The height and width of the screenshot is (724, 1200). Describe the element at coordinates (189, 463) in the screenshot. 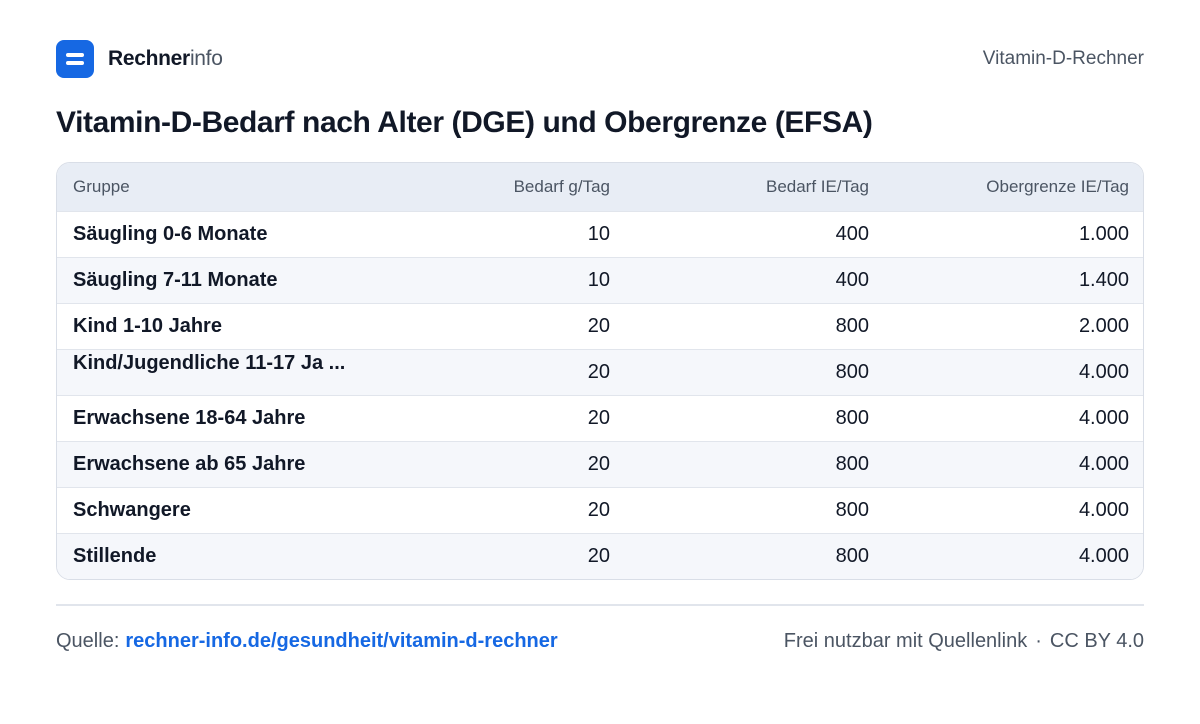

I see `group-cell: Erwachsene ab 65 Jahre` at that location.